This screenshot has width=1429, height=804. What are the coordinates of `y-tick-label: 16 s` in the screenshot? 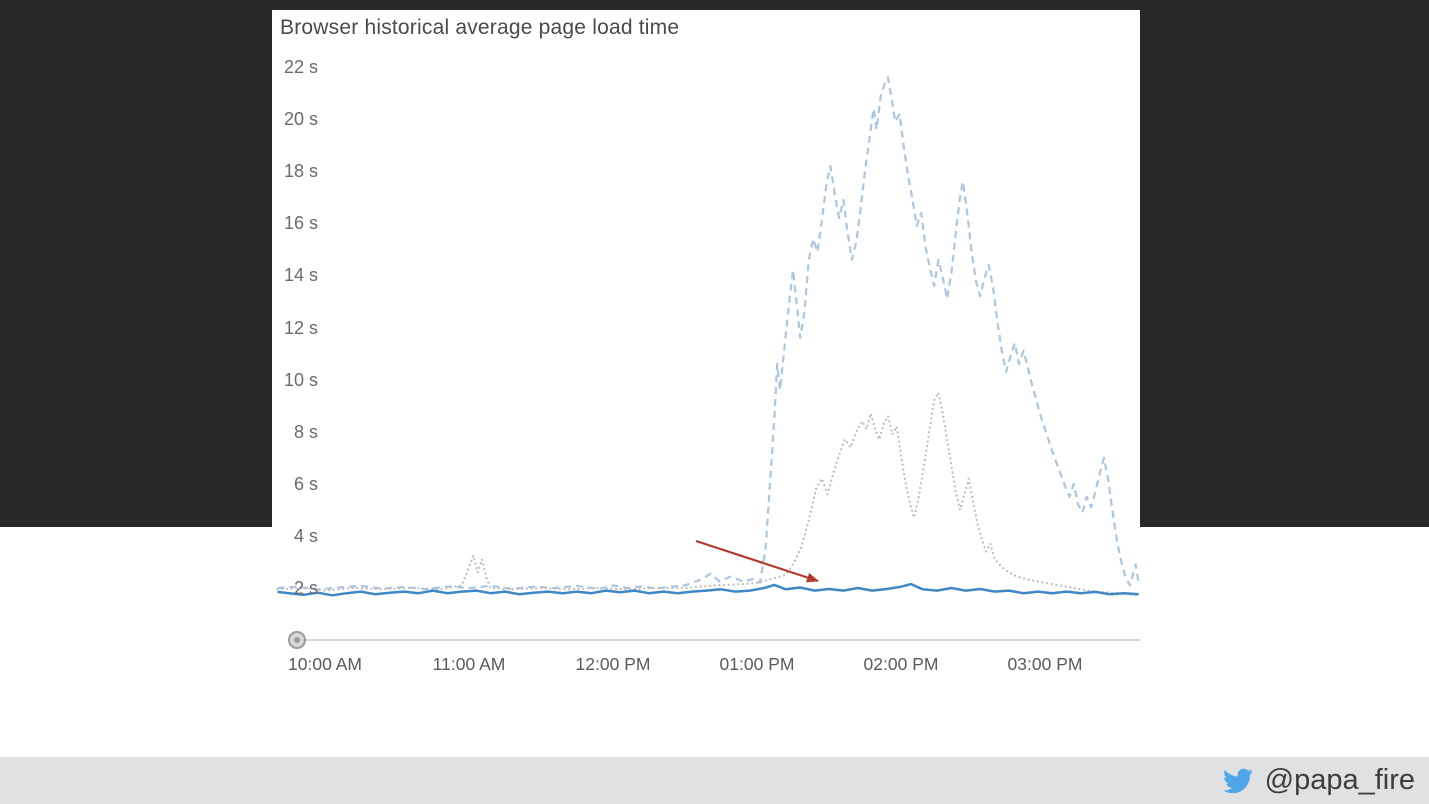 It's located at (300, 223).